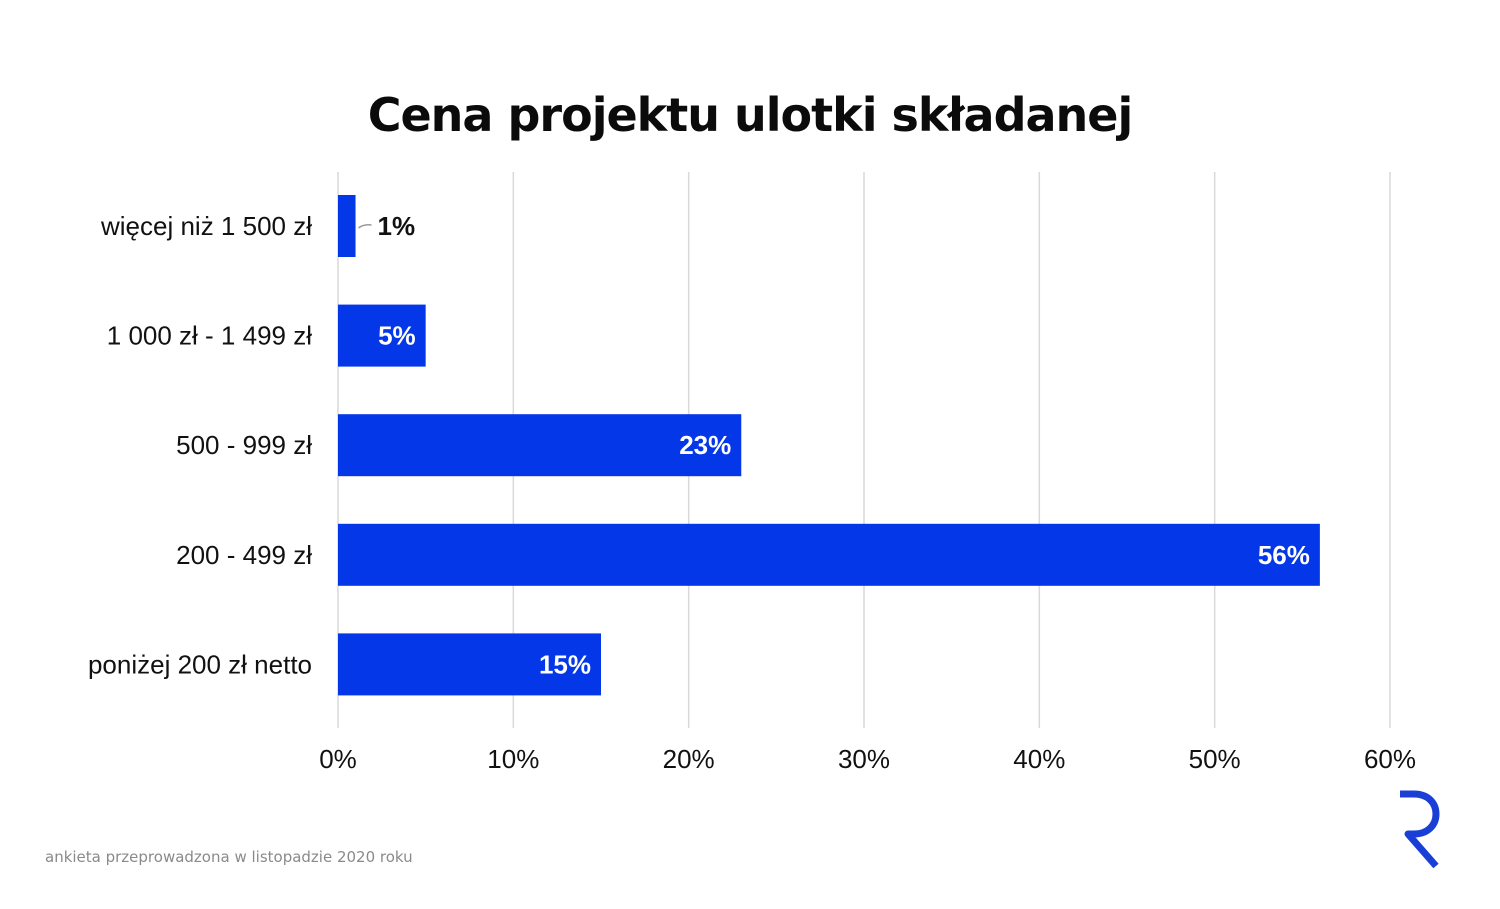 The height and width of the screenshot is (909, 1500). Describe the element at coordinates (209, 336) in the screenshot. I see `category-label: 1 000 zł - 1 499 zł` at that location.